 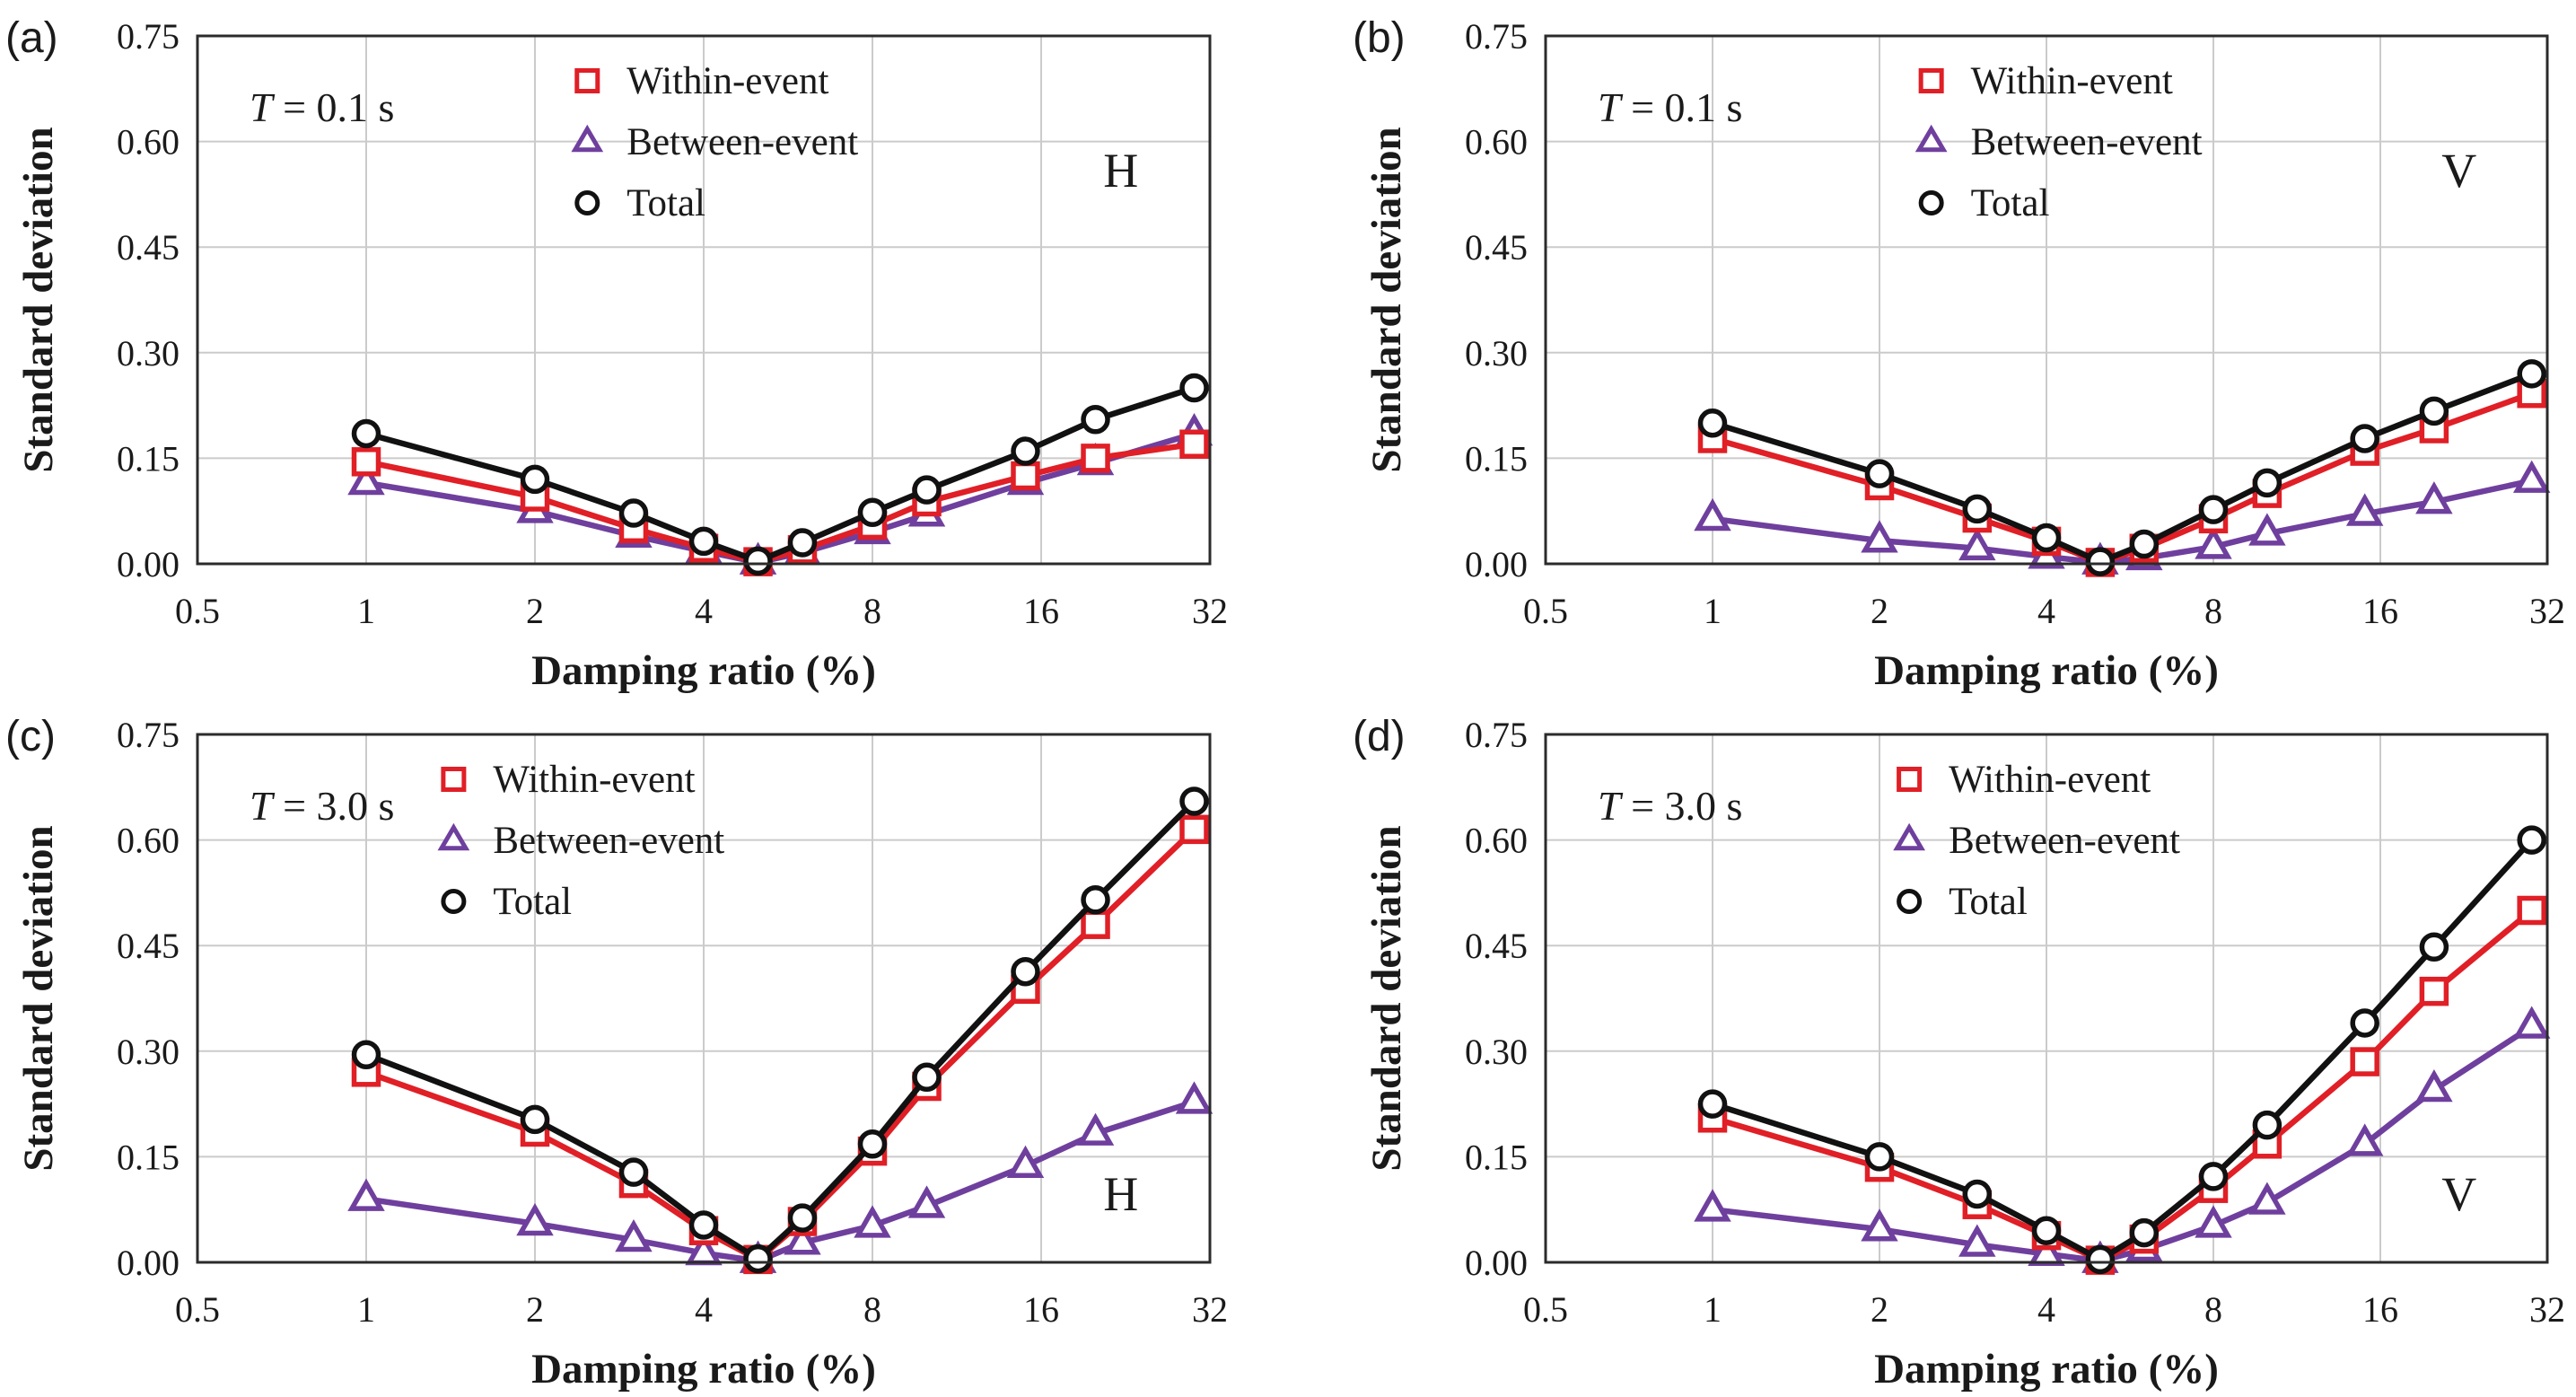 What do you see at coordinates (322, 806) in the screenshot?
I see `period-annotation: T = 3.0 s` at bounding box center [322, 806].